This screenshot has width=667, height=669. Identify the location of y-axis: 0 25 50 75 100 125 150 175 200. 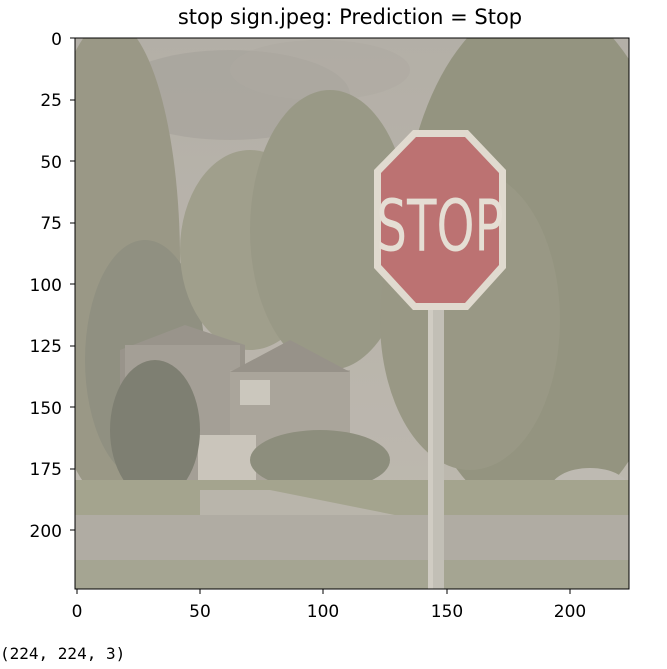
(52, 286).